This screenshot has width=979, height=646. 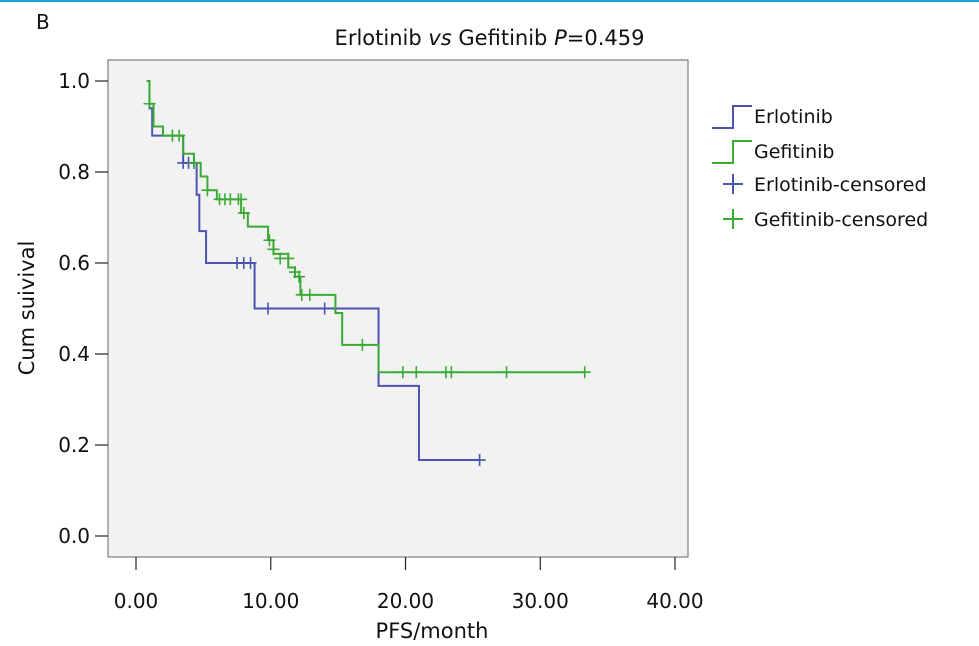 I want to click on erlotinib-censored-legend-symbol, so click(x=733, y=184).